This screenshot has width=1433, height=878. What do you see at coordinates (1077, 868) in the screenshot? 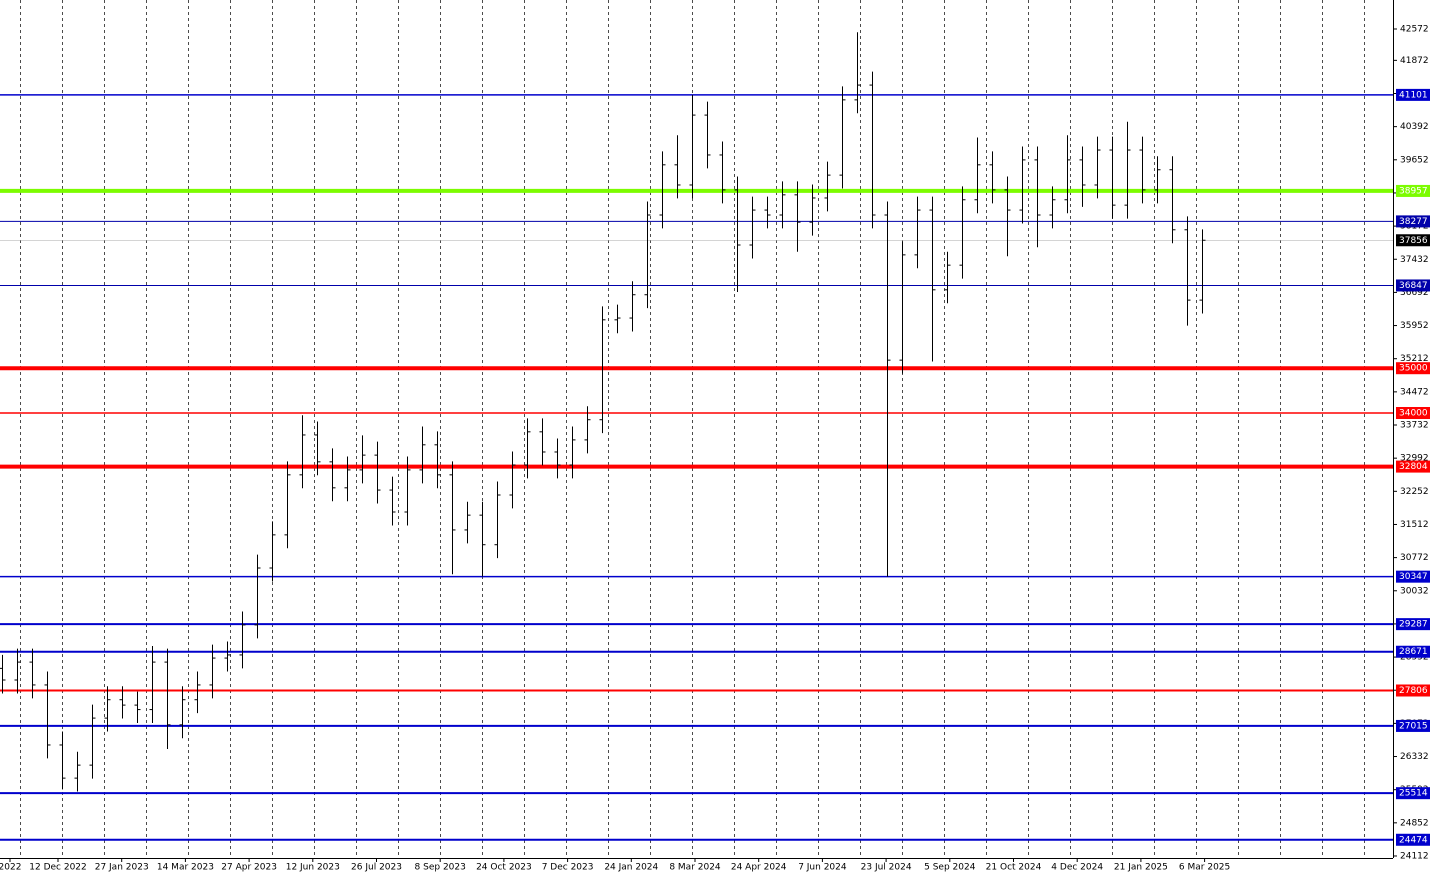
I see `x-tick-label: 4 Dec 2024` at bounding box center [1077, 868].